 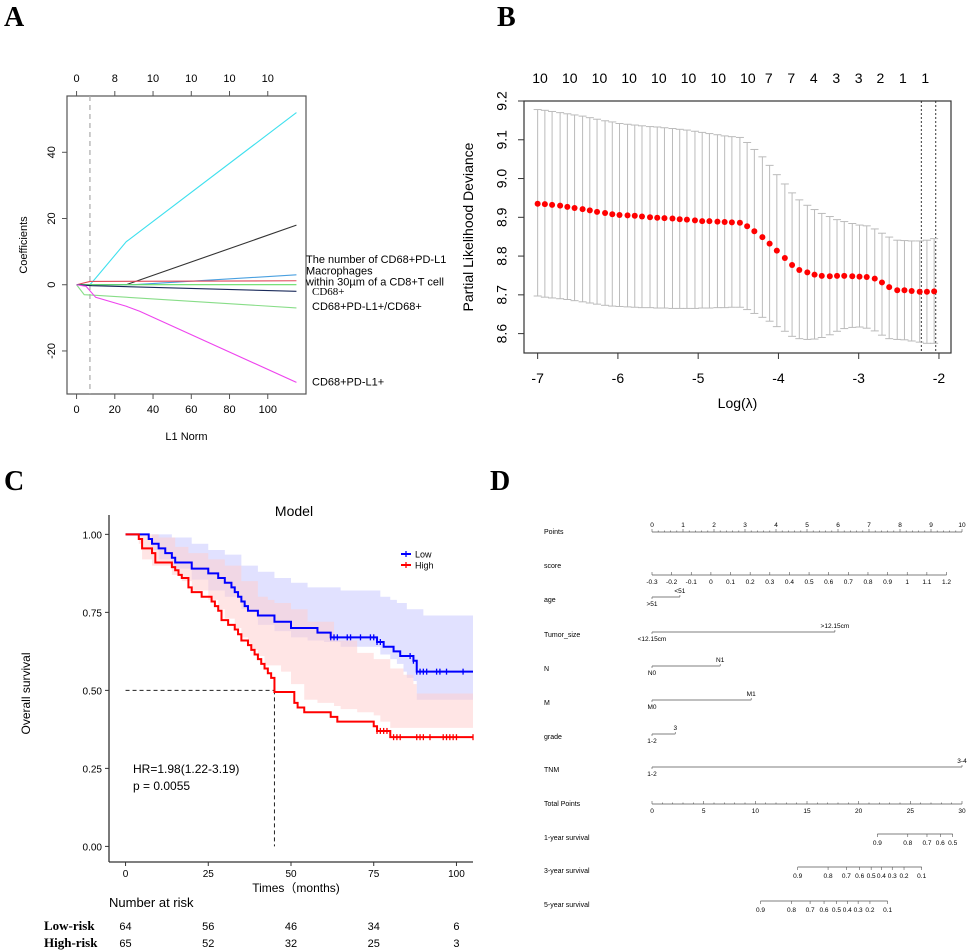 I want to click on nomogram-level-label: N1, so click(x=720, y=660).